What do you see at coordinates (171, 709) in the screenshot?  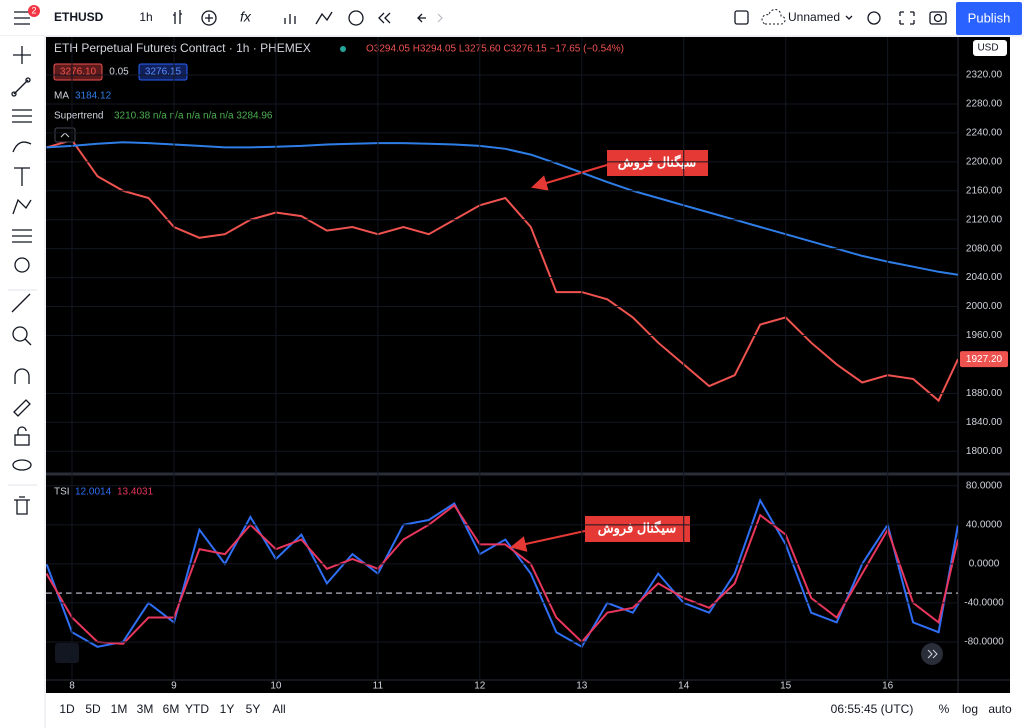 I see `range-button: 6M` at bounding box center [171, 709].